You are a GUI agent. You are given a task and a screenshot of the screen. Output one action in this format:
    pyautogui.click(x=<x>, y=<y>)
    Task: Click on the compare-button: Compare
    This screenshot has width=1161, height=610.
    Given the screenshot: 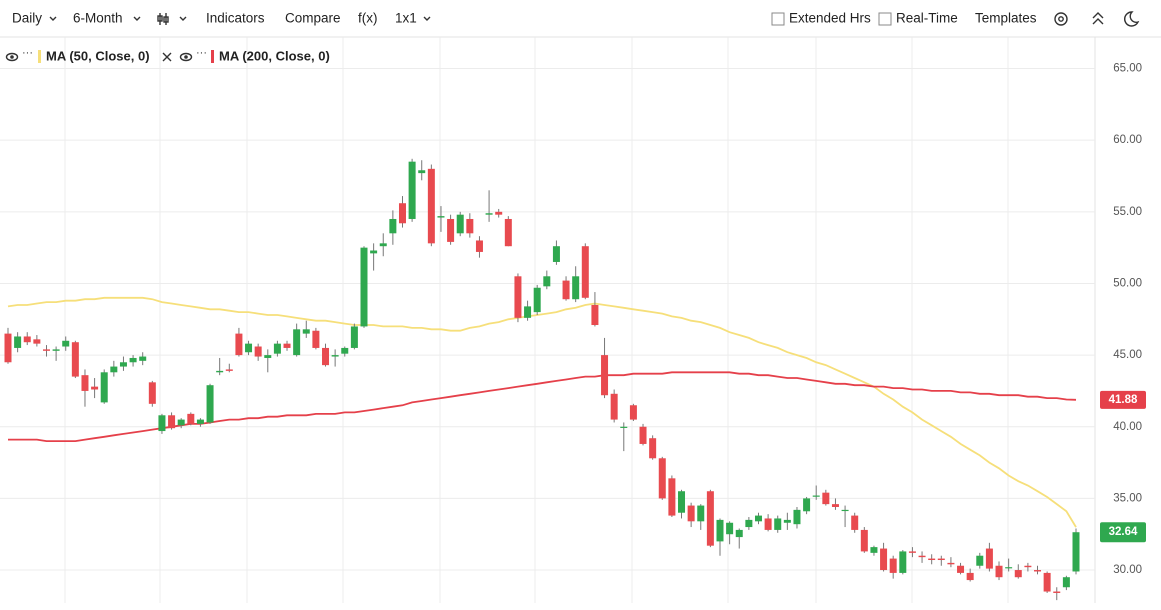 What is the action you would take?
    pyautogui.click(x=313, y=18)
    